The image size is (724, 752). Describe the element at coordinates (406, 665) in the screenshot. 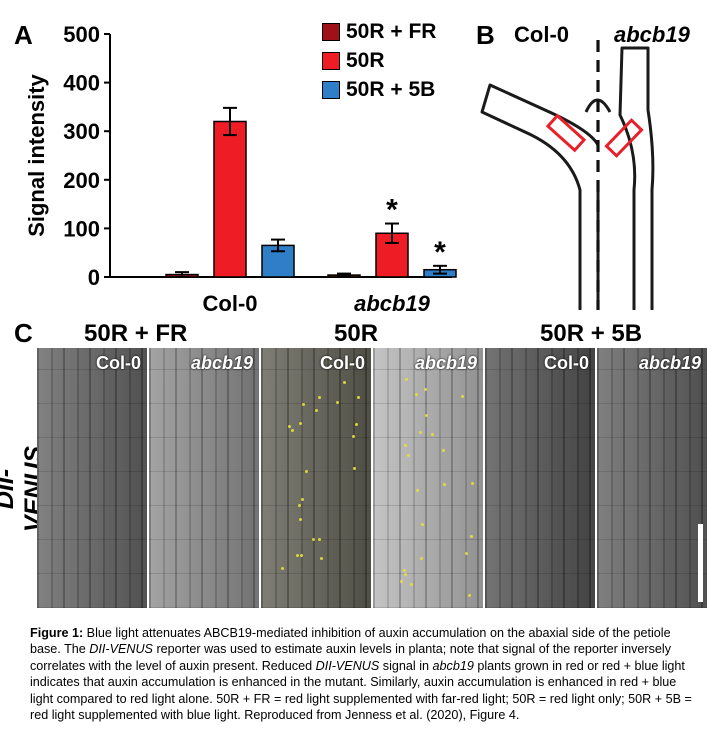

I see `caption-text: signal in` at that location.